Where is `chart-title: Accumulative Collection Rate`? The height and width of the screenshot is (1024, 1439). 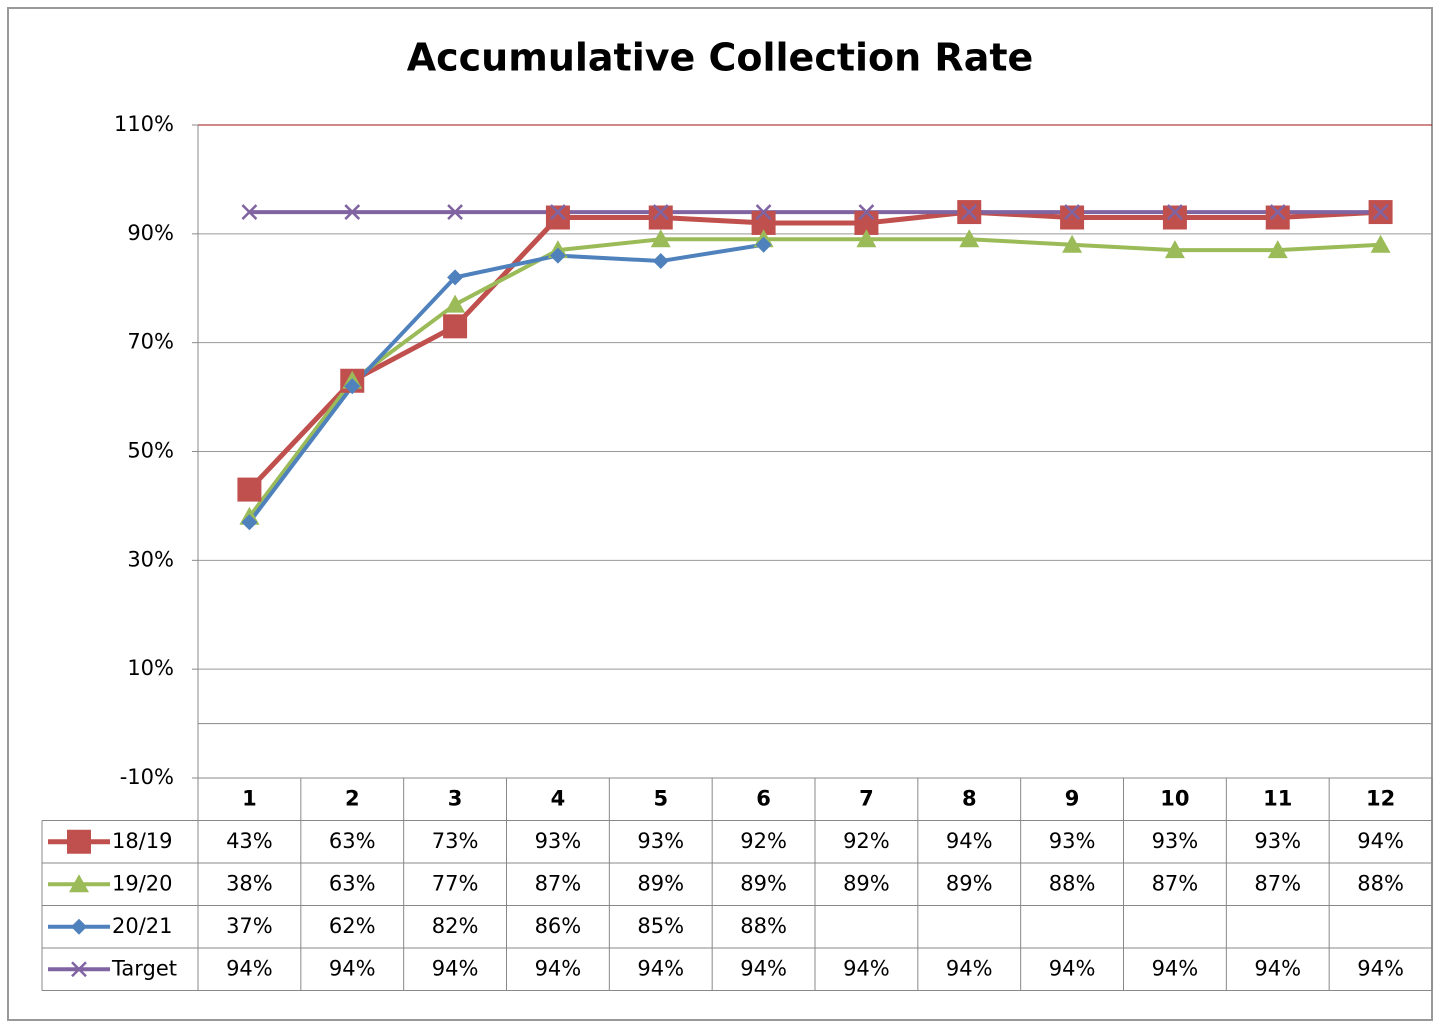 chart-title: Accumulative Collection Rate is located at coordinates (720, 58).